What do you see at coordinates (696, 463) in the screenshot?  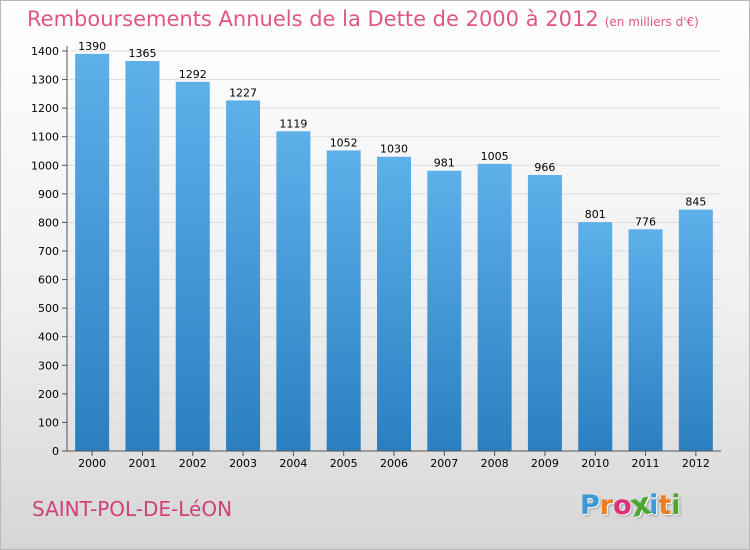 I see `x-tick-label: 2012` at bounding box center [696, 463].